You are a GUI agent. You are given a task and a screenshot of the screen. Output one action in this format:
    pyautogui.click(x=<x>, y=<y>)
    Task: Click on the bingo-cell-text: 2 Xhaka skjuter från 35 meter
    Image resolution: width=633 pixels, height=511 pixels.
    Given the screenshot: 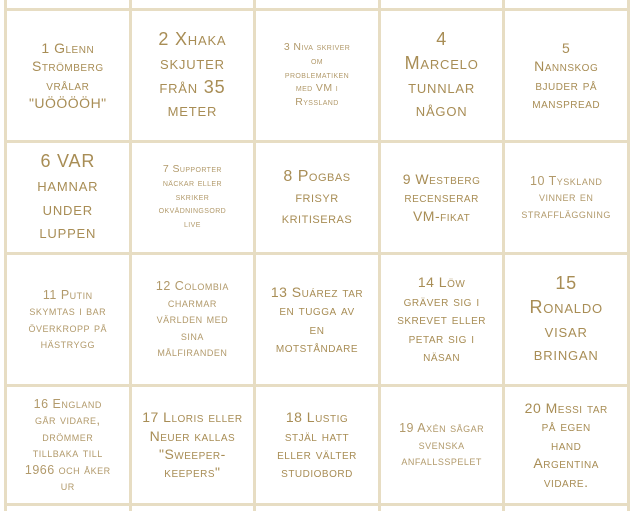 What is the action you would take?
    pyautogui.click(x=192, y=75)
    